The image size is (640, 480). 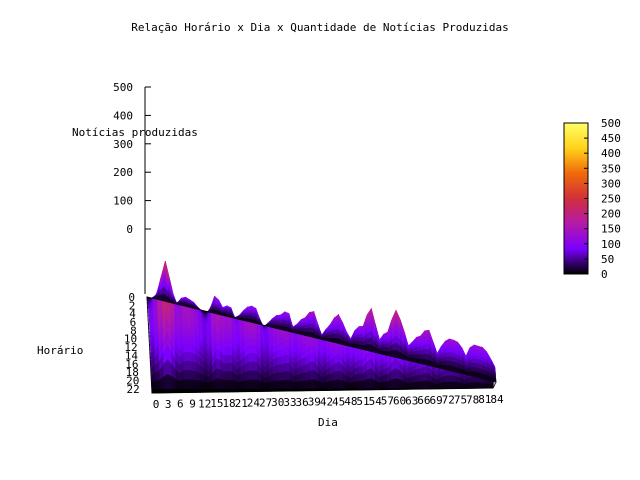 What do you see at coordinates (129, 229) in the screenshot?
I see `z-tick-label: 0` at bounding box center [129, 229].